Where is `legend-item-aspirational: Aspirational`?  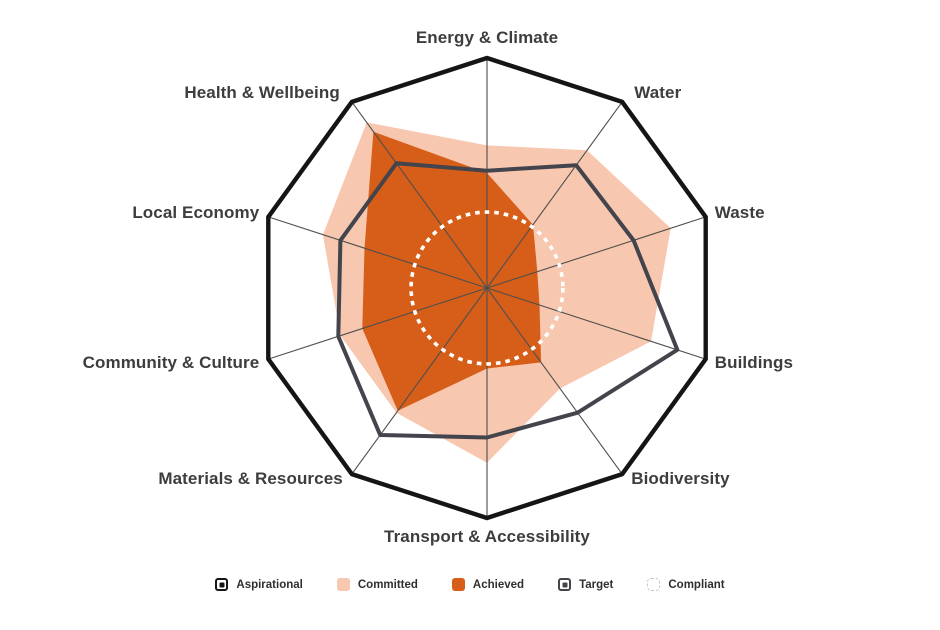
legend-item-aspirational: Aspirational is located at coordinates (259, 584).